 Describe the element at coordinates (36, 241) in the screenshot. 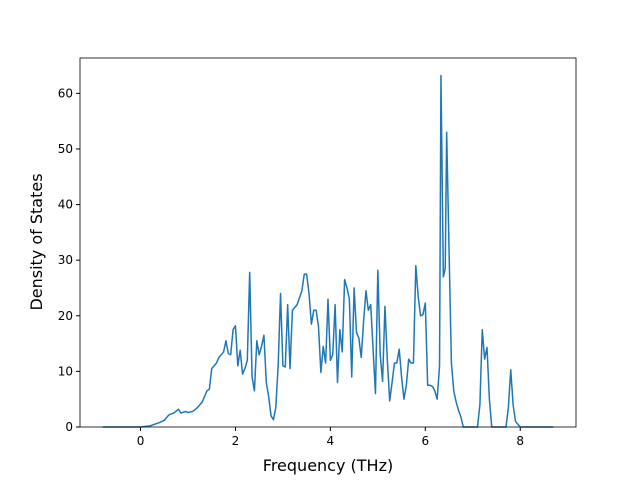

I see `y-axis-label: Density of States` at that location.